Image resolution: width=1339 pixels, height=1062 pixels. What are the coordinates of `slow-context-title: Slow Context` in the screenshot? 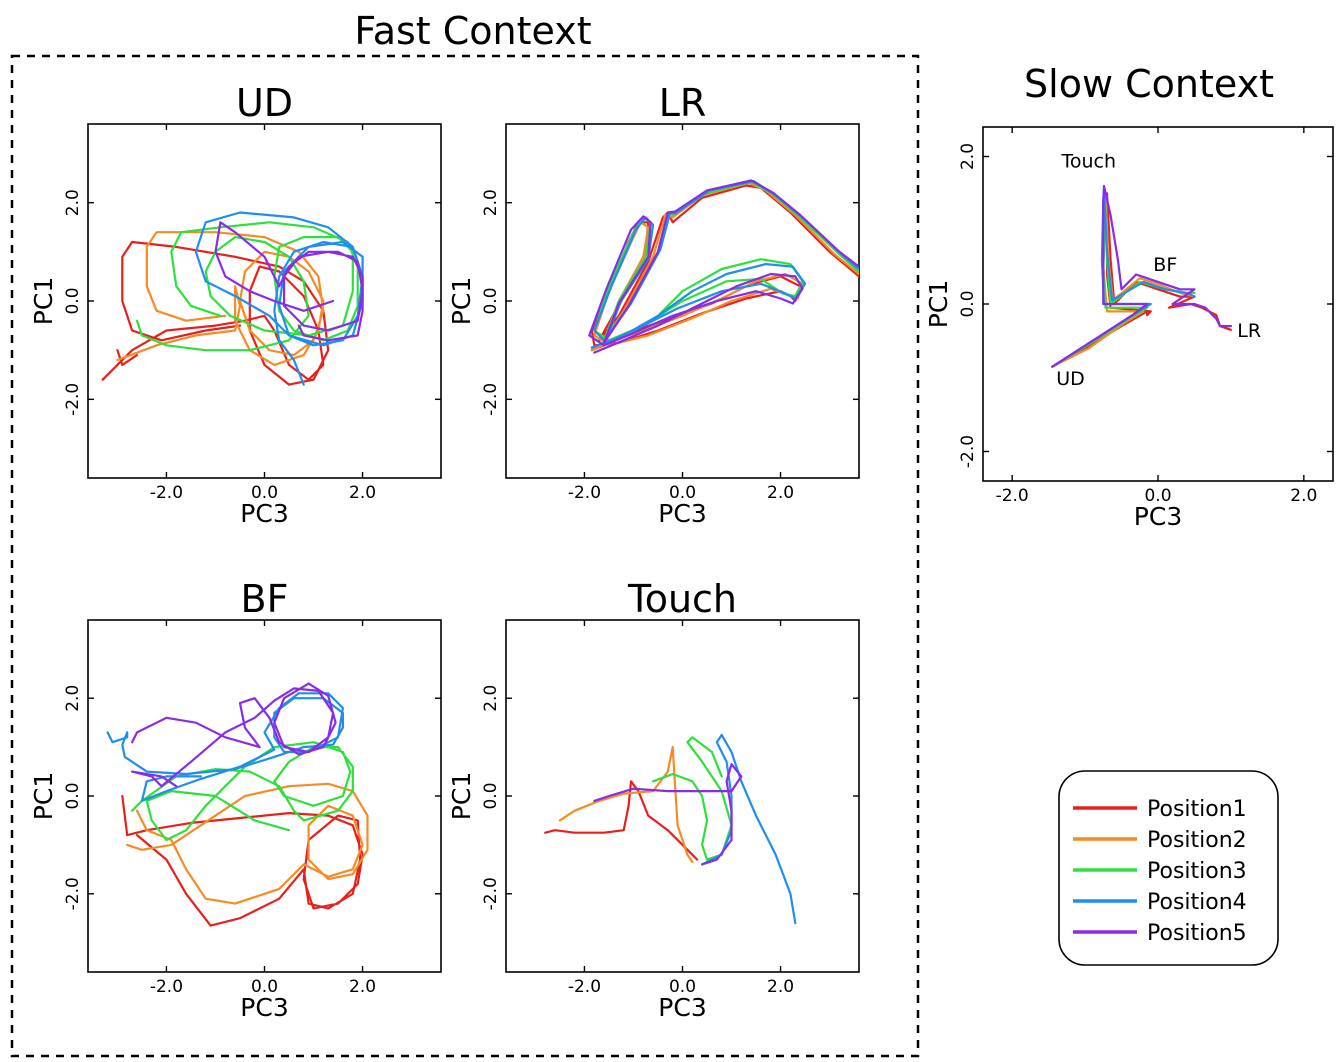 It's located at (1149, 84).